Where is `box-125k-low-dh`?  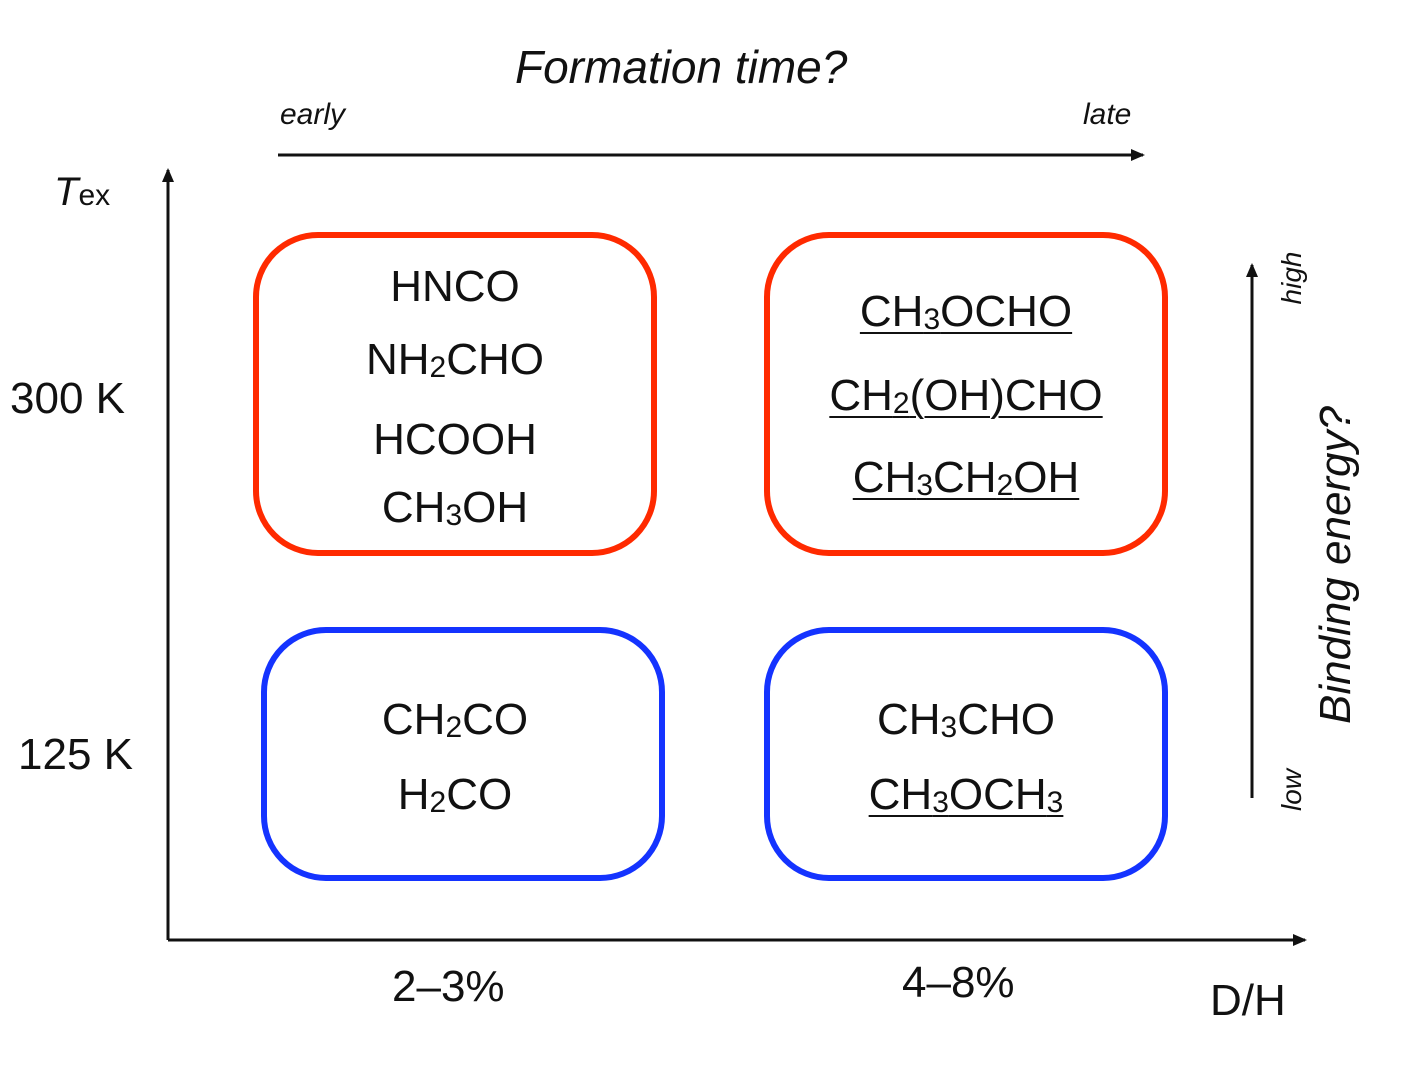
box-125k-low-dh is located at coordinates (463, 754).